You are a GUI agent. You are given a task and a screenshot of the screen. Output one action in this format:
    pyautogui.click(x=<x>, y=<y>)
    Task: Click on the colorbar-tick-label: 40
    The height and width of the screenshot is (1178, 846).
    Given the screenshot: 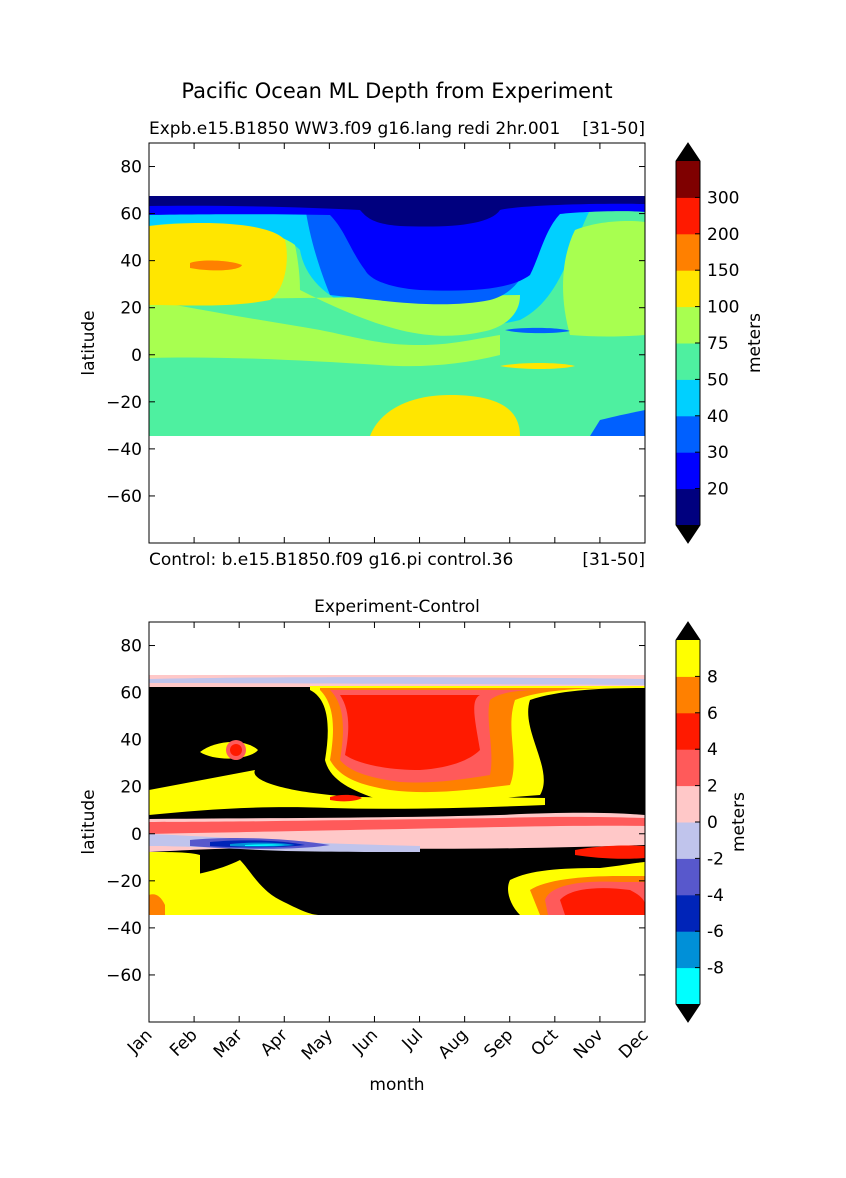 What is the action you would take?
    pyautogui.click(x=718, y=417)
    